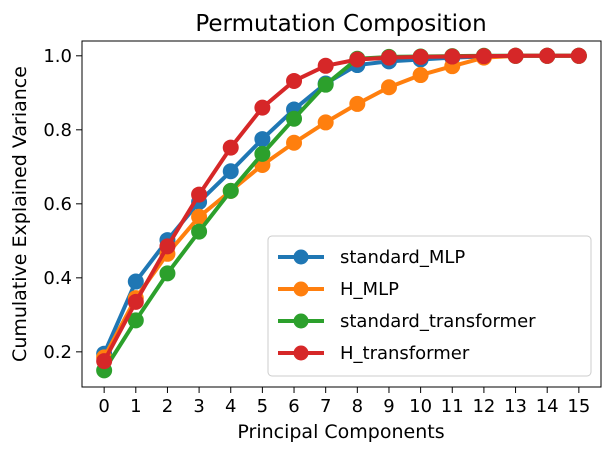 The width and height of the screenshot is (612, 452). What do you see at coordinates (57, 278) in the screenshot?
I see `y-tick-label: 0.4` at bounding box center [57, 278].